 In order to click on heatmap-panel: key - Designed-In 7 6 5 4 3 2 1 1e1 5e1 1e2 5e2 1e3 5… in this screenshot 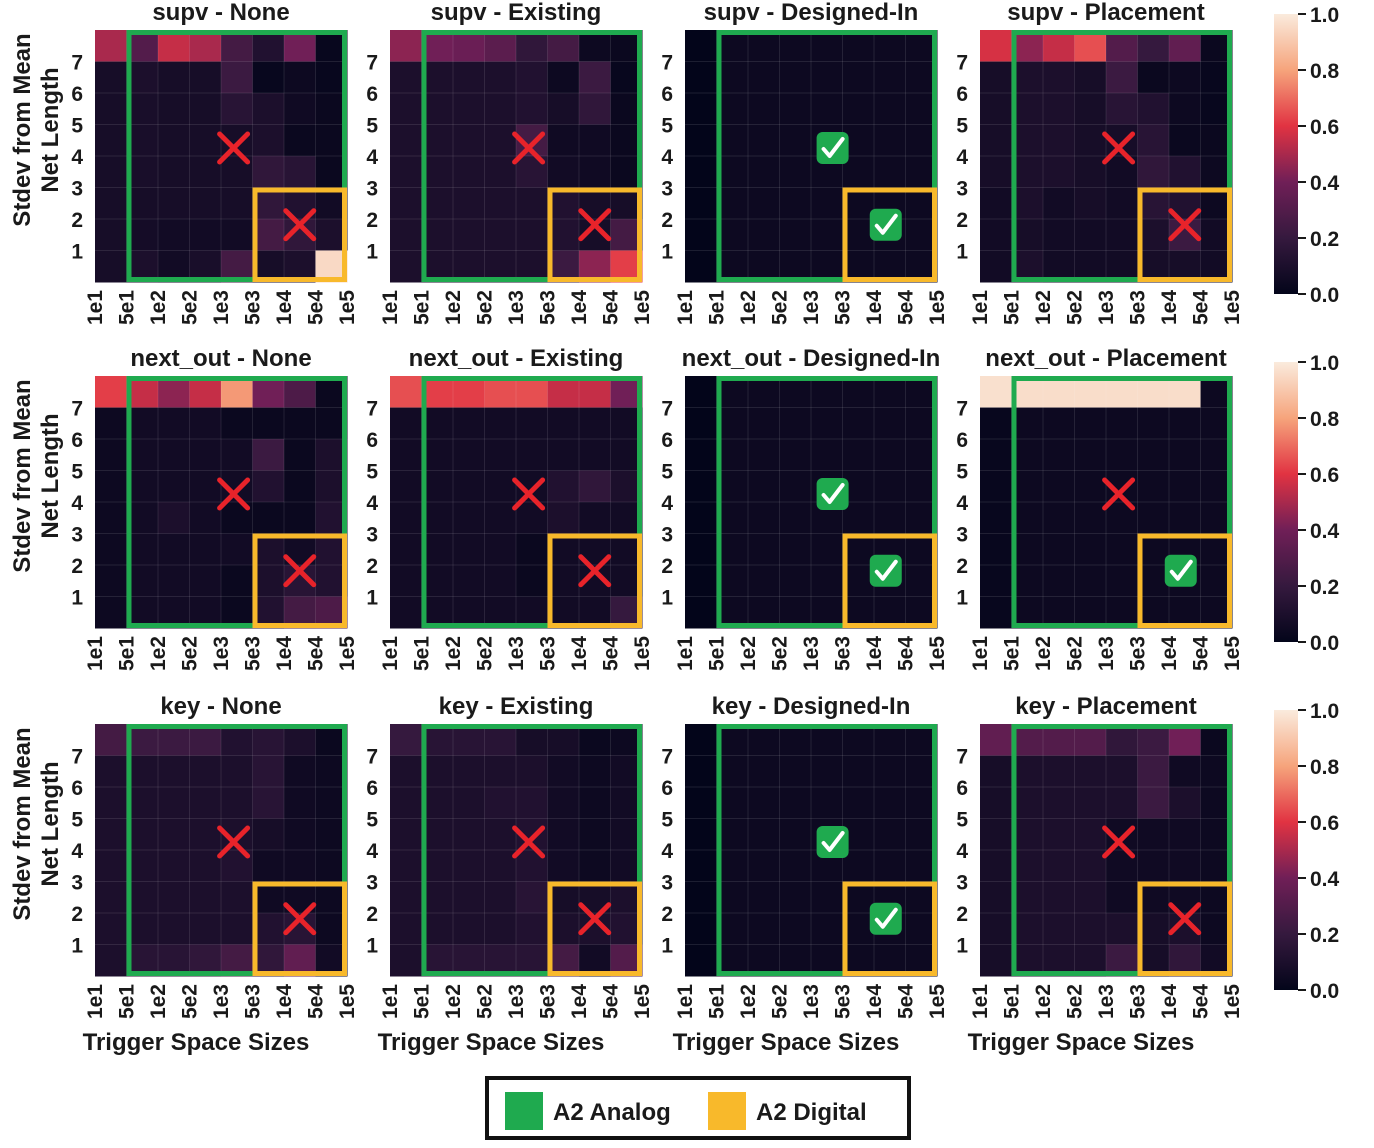, I will do `click(805, 856)`.